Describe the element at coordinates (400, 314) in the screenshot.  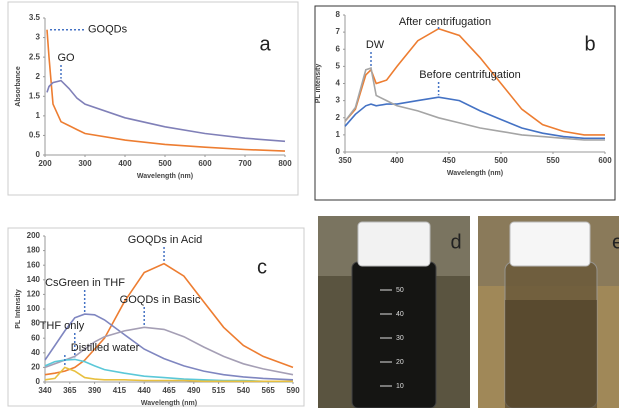
I see `scale-label: 40` at that location.